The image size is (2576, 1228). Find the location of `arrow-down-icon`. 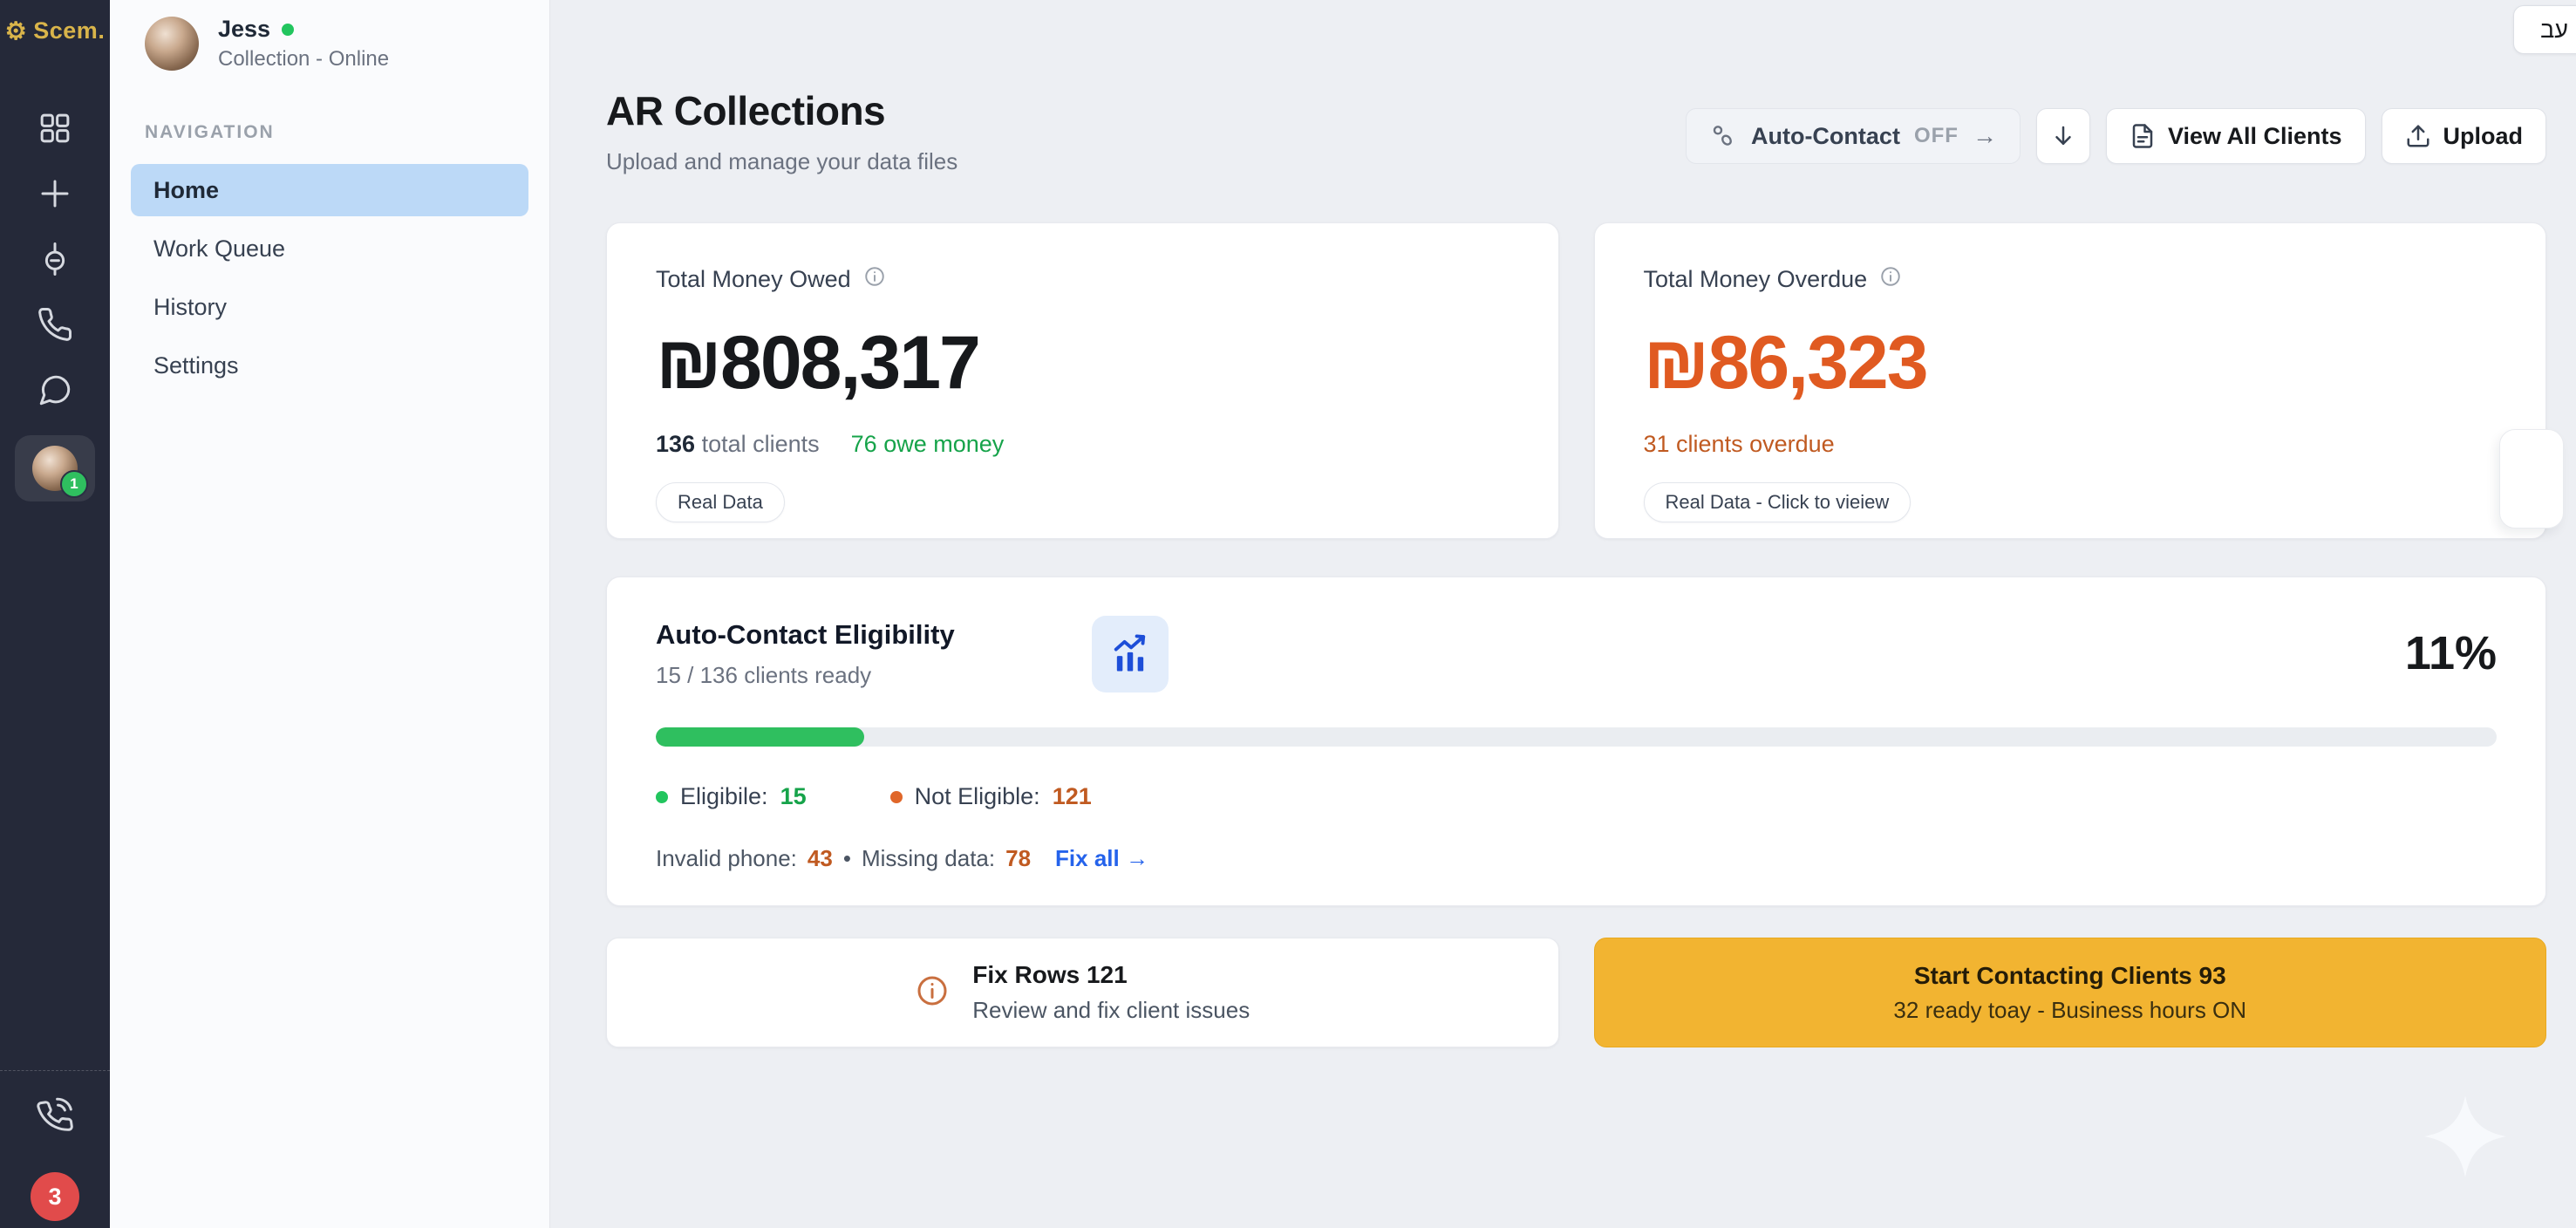

arrow-down-icon is located at coordinates (2063, 136).